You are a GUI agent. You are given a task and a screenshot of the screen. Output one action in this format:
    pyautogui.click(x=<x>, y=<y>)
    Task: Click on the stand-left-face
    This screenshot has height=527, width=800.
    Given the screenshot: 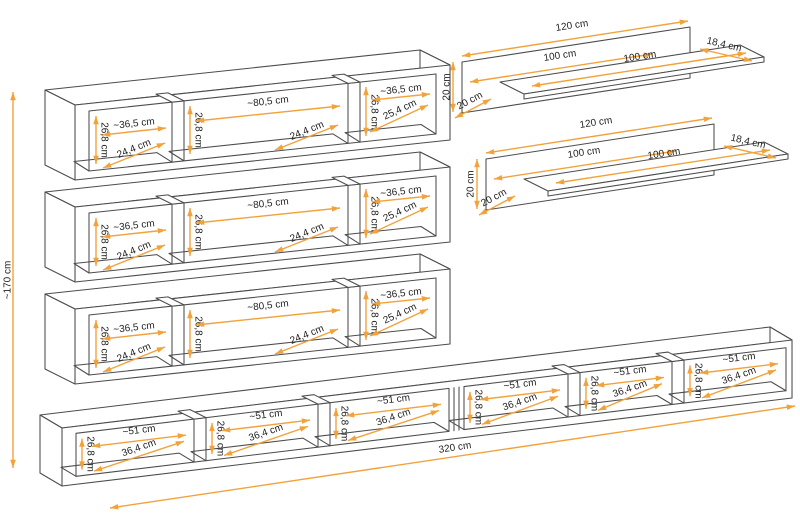 What is the action you would take?
    pyautogui.click(x=51, y=450)
    